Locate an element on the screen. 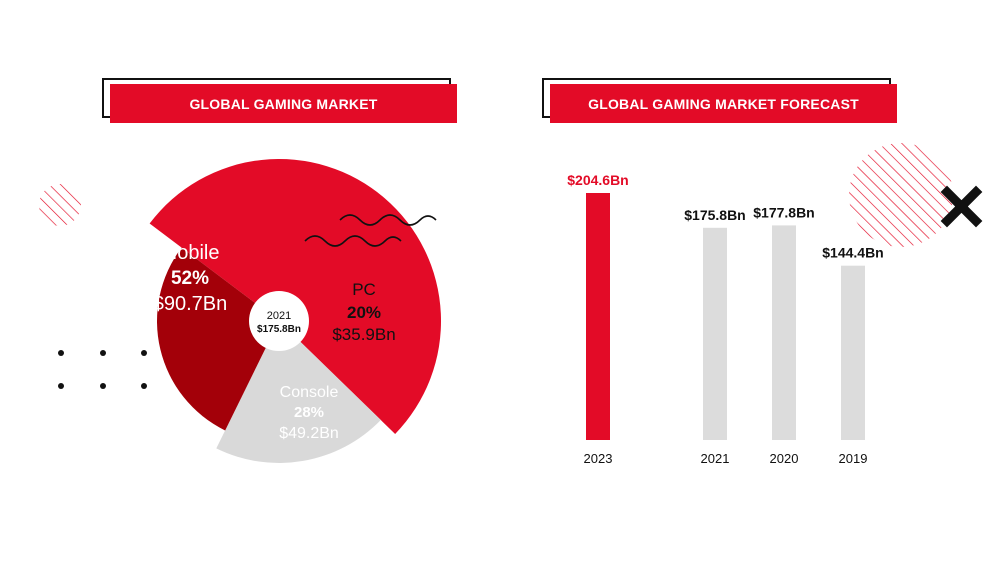 Image resolution: width=1000 pixels, height=563 pixels. bar-2021 is located at coordinates (715, 333).